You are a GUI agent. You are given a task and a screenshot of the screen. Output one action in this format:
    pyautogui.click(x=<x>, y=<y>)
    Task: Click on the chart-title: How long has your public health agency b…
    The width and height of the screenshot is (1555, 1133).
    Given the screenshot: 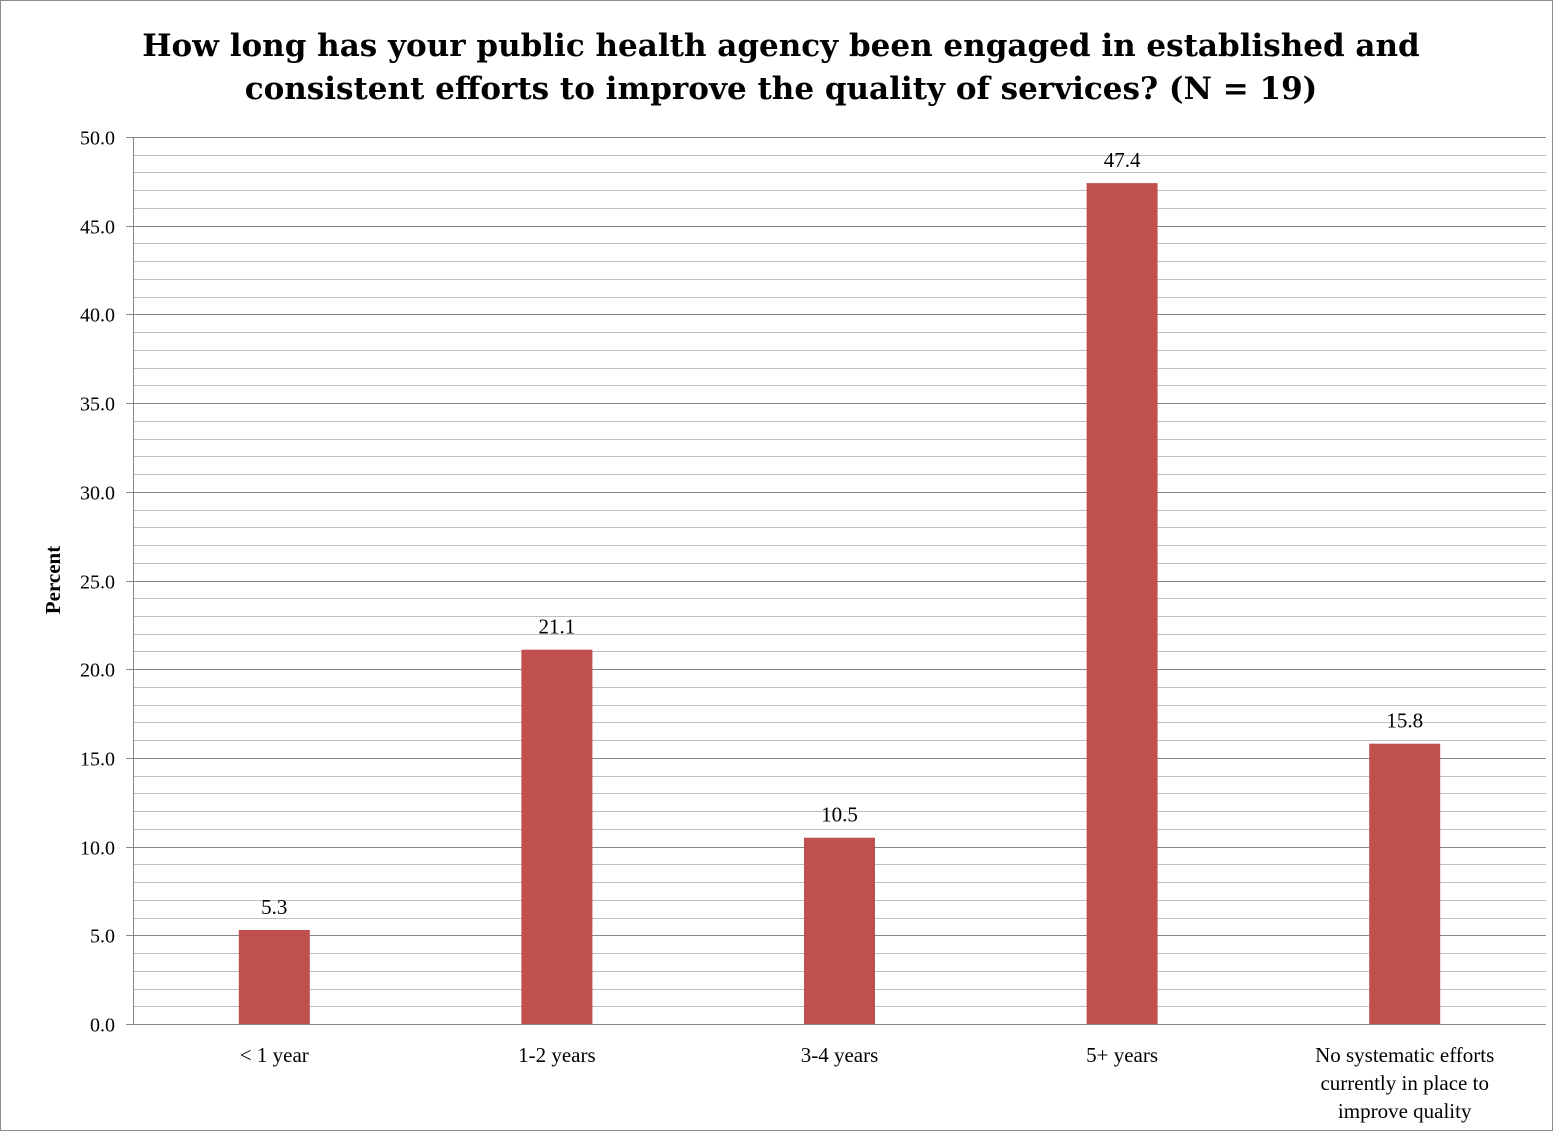 What is the action you would take?
    pyautogui.click(x=781, y=67)
    